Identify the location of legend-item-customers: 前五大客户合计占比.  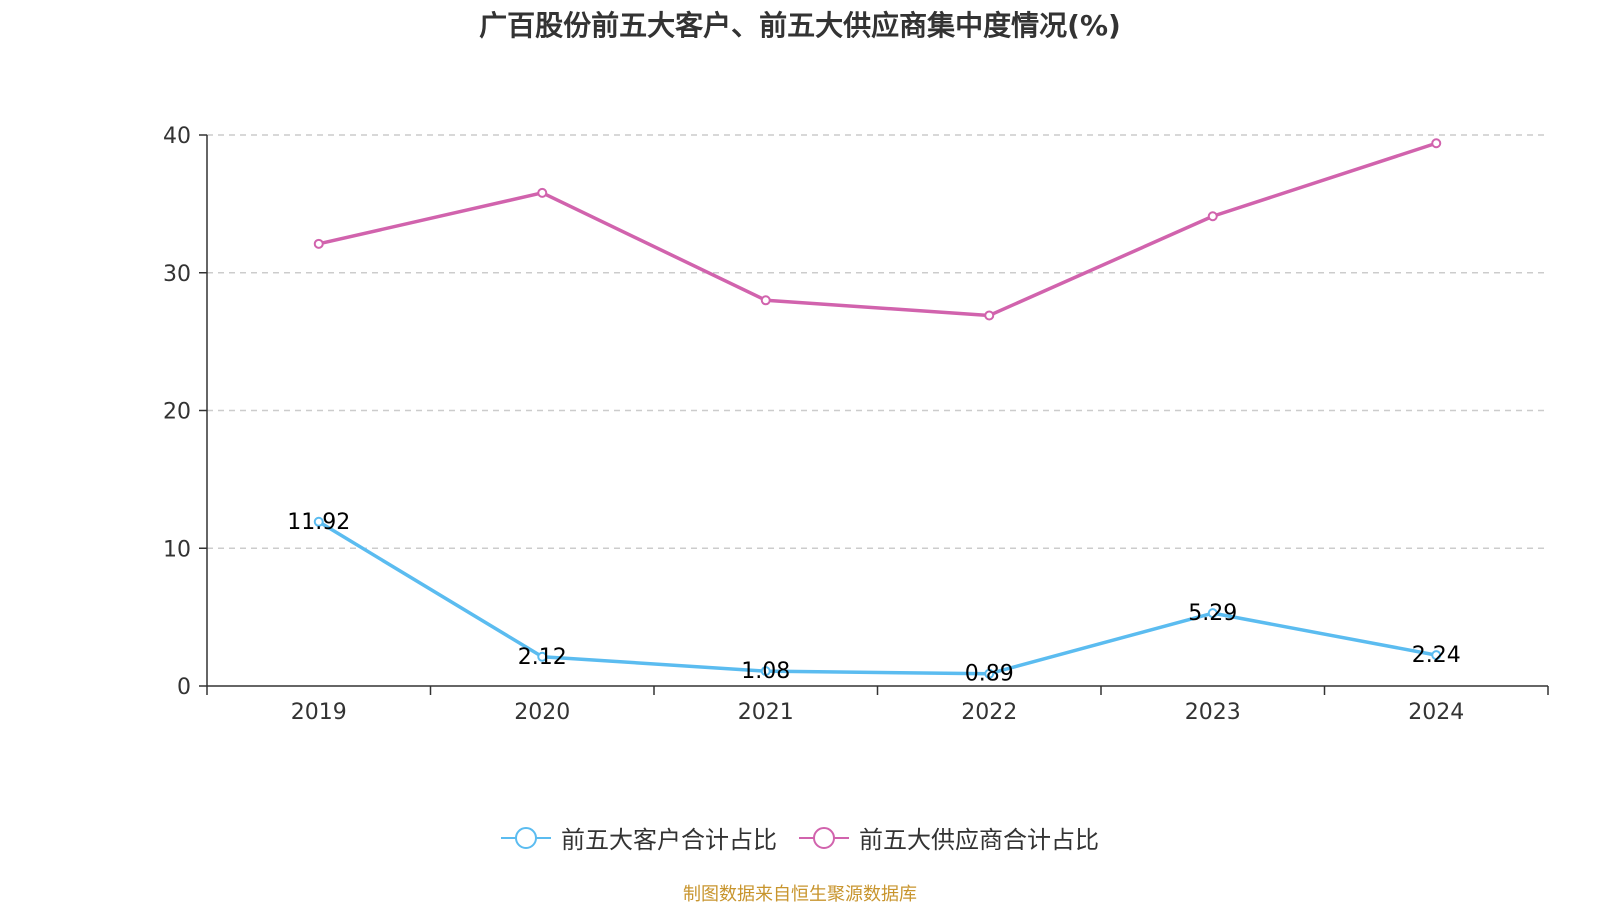
(639, 837).